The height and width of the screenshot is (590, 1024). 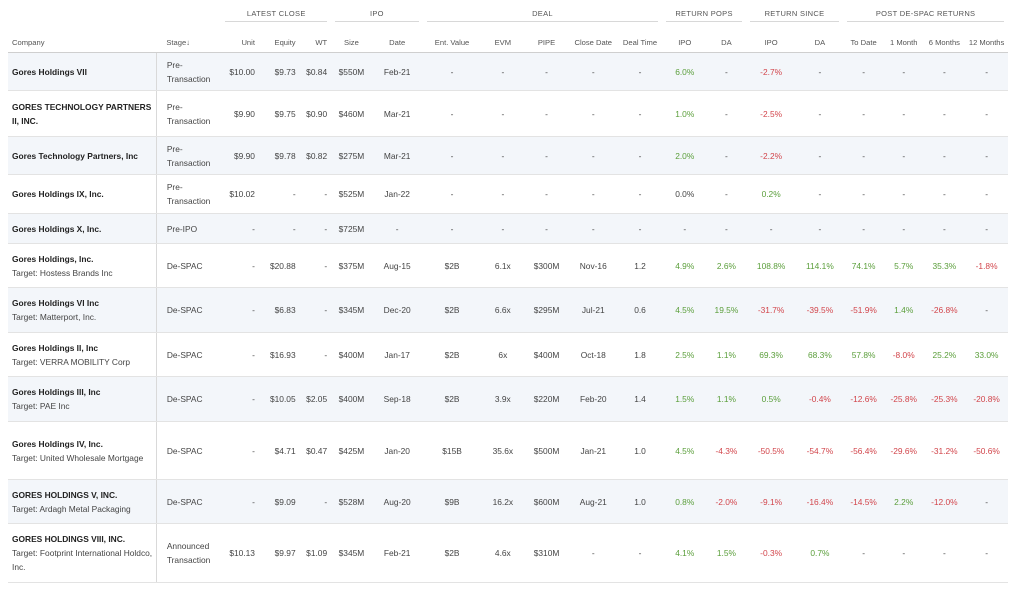 What do you see at coordinates (685, 37) in the screenshot?
I see `column-header-pop-ipo: IPO` at bounding box center [685, 37].